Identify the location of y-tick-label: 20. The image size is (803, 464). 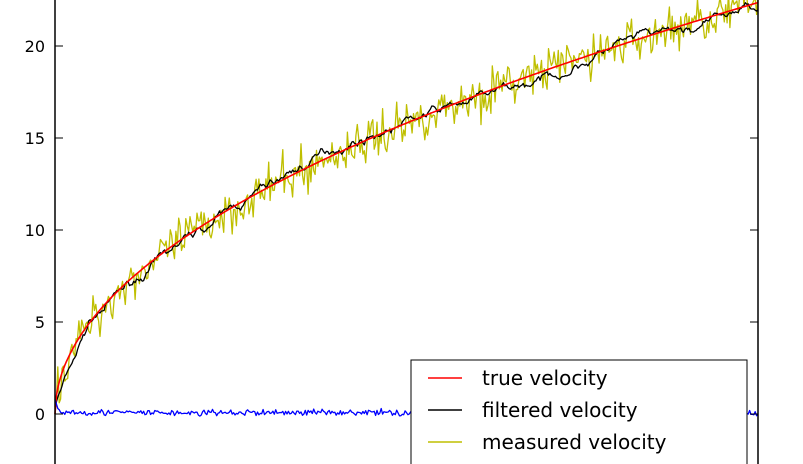
(35, 46).